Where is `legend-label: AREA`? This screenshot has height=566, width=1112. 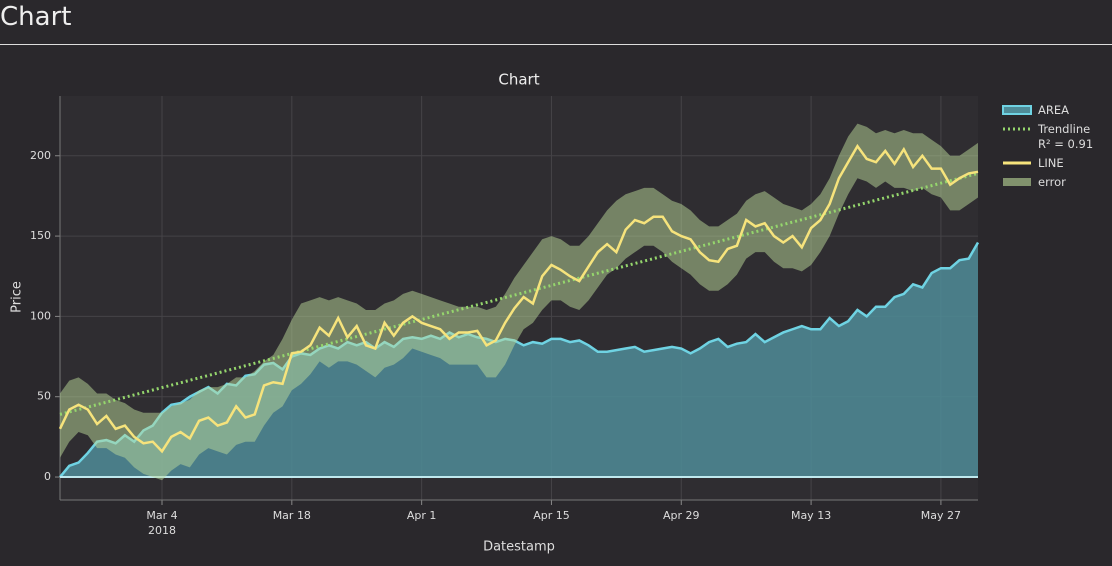 legend-label: AREA is located at coordinates (1053, 110).